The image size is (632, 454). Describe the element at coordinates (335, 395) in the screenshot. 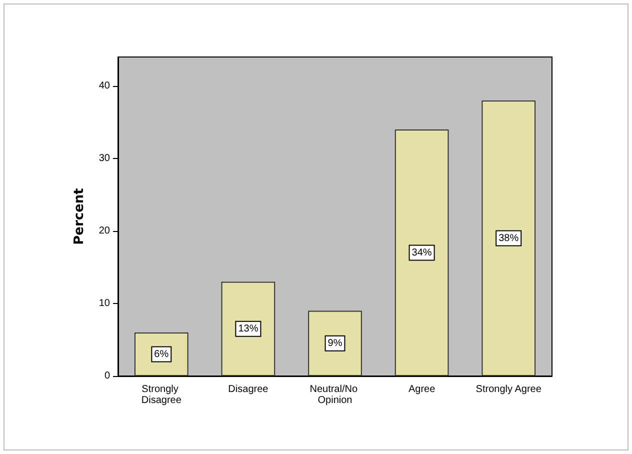

I see `x-tick-label: Neutral/No Opinion` at that location.